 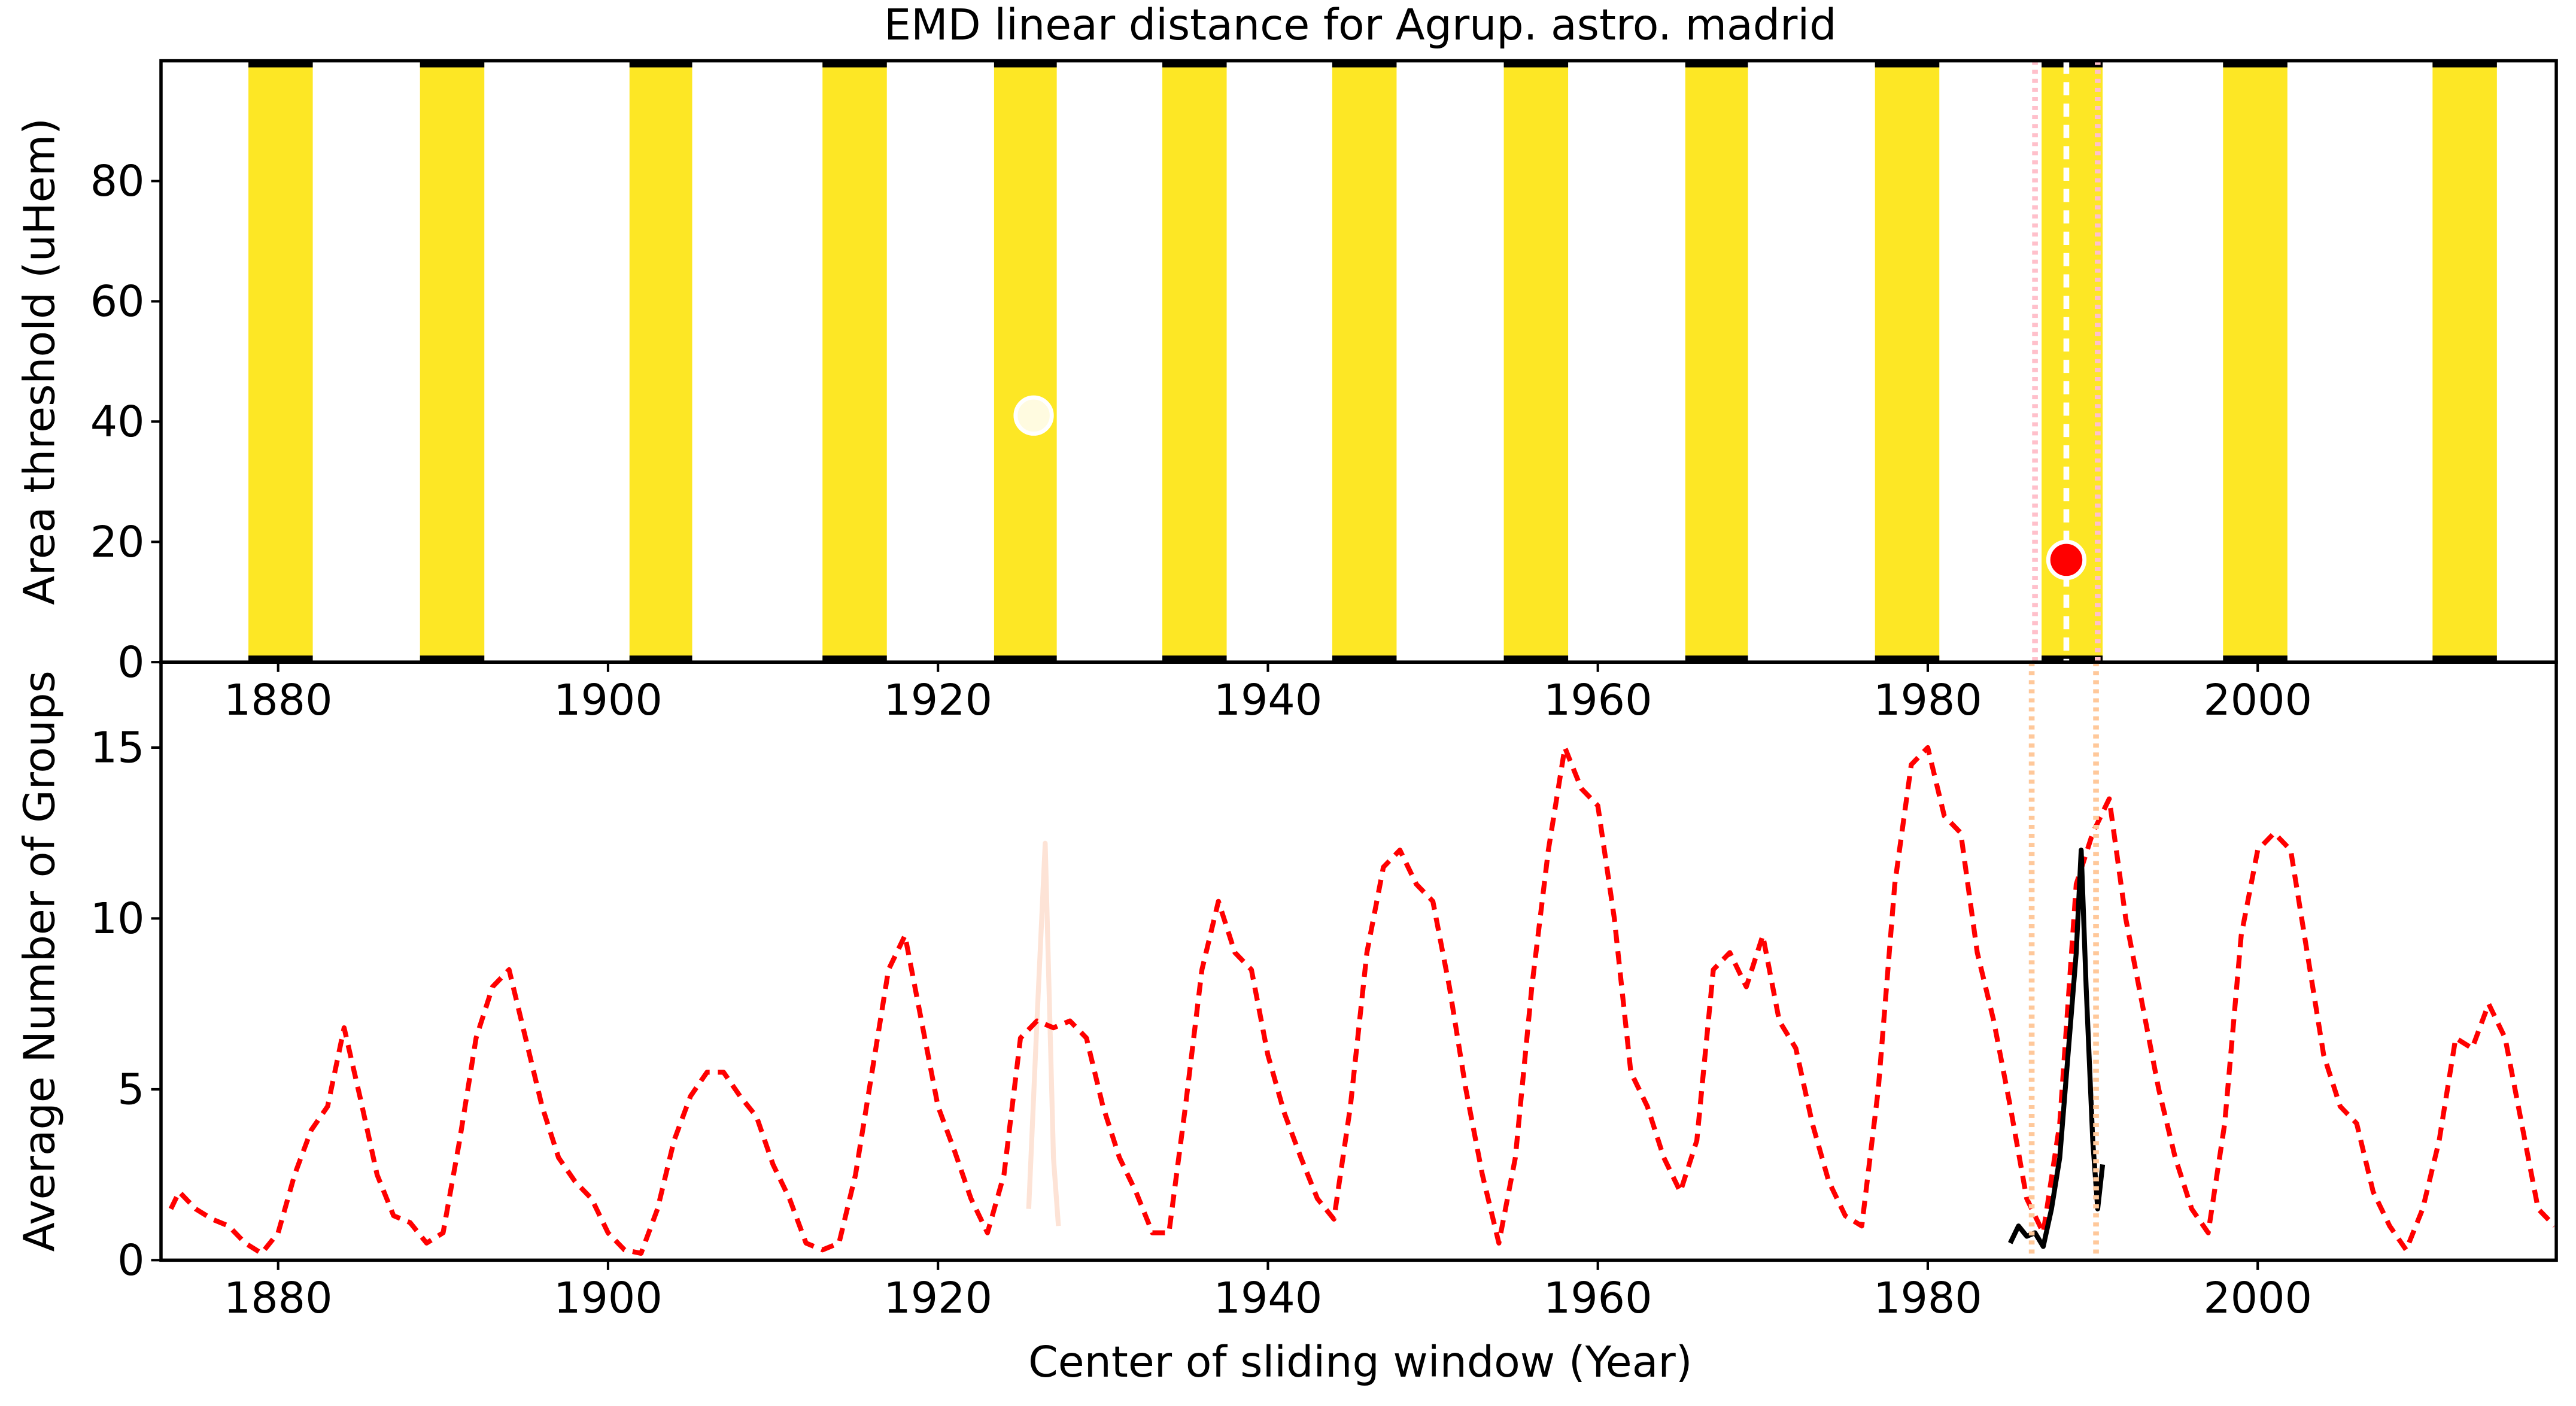 What do you see at coordinates (117, 542) in the screenshot?
I see `y-tick-label: 20` at bounding box center [117, 542].